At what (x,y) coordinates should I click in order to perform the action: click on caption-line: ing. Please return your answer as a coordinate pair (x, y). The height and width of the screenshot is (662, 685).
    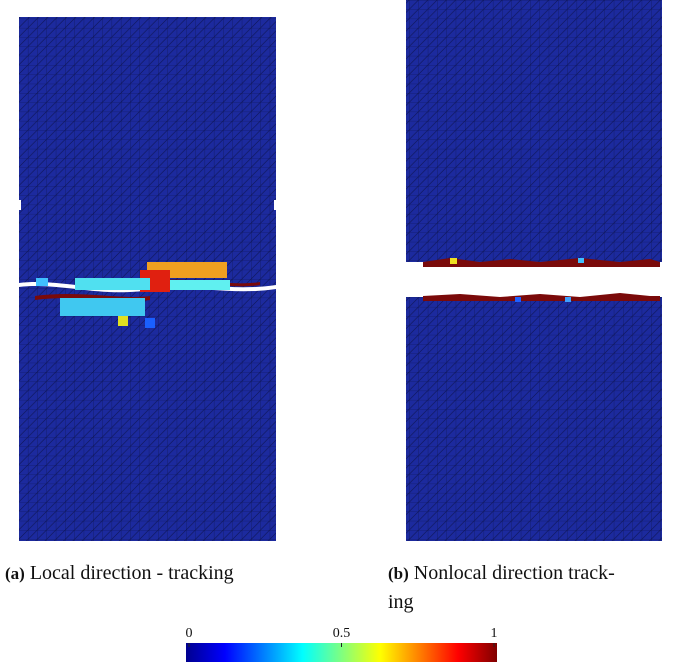
    Looking at the image, I should click on (401, 602).